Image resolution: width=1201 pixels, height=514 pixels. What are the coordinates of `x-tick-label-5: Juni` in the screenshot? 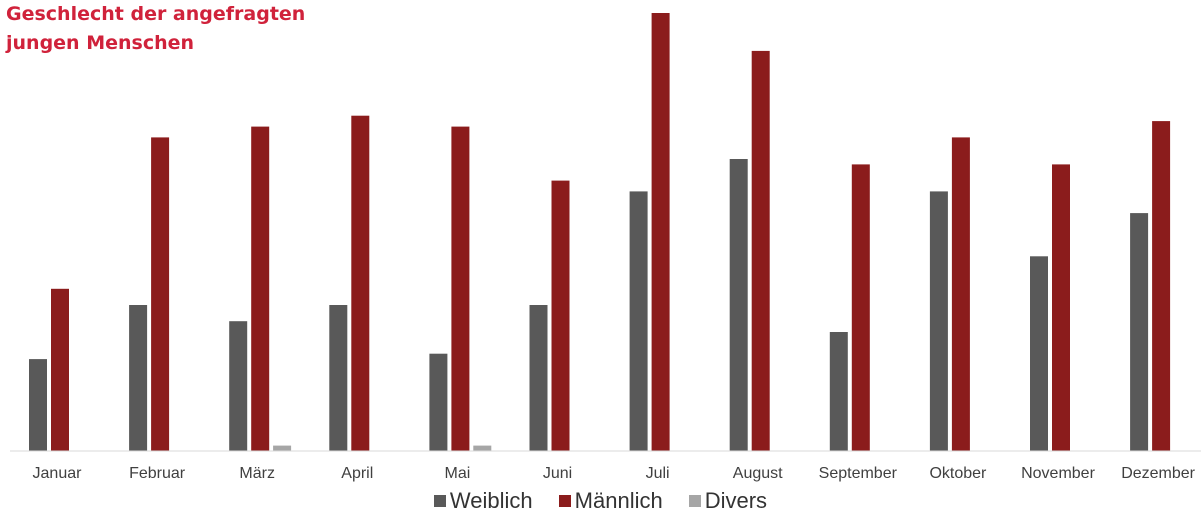 It's located at (557, 473).